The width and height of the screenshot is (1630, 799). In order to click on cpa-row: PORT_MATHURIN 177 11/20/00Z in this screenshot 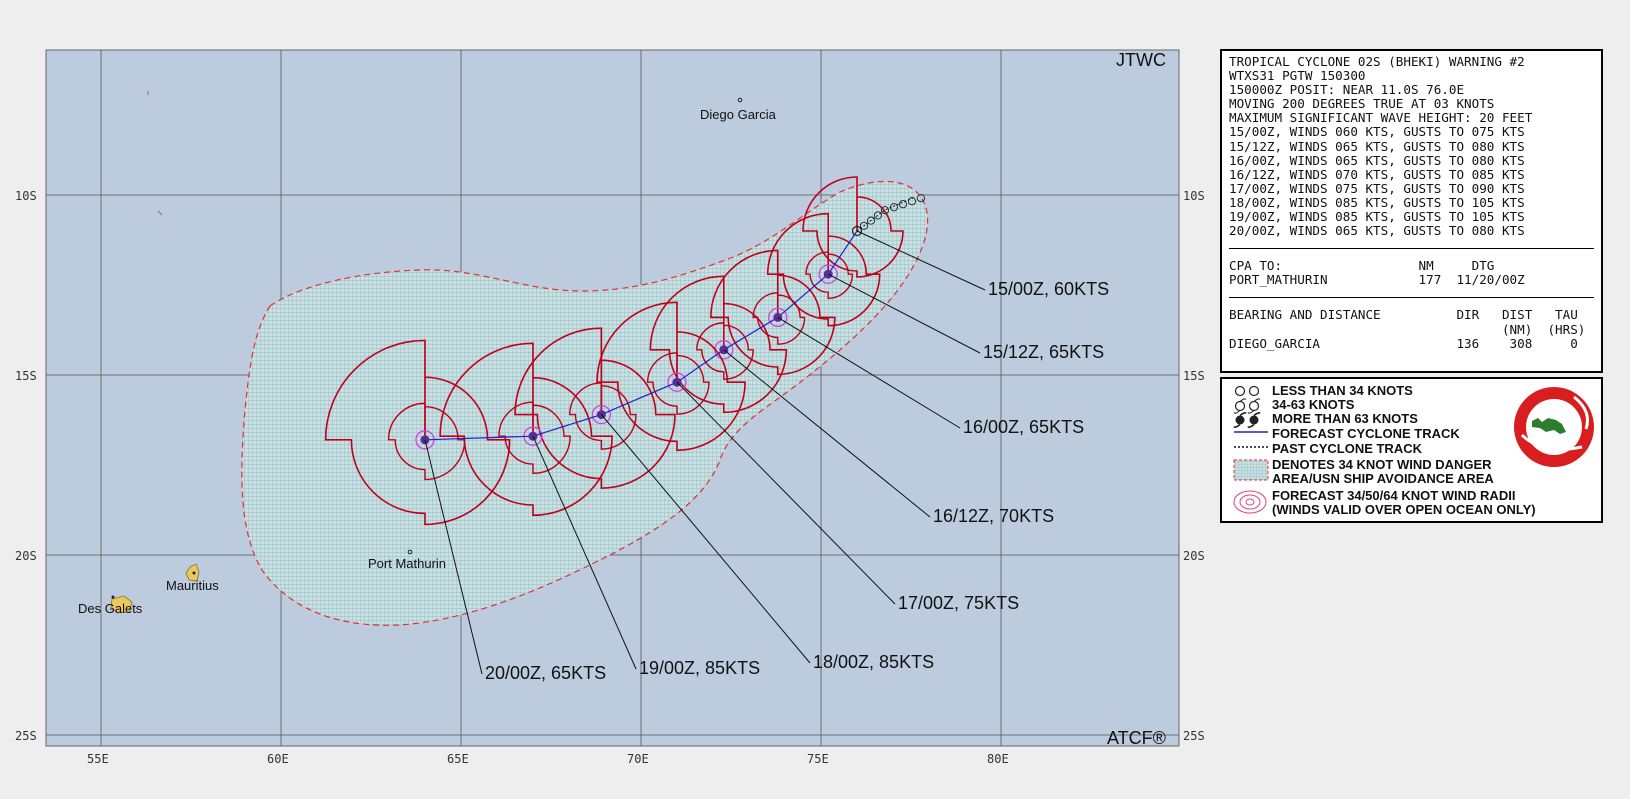, I will do `click(1377, 280)`.